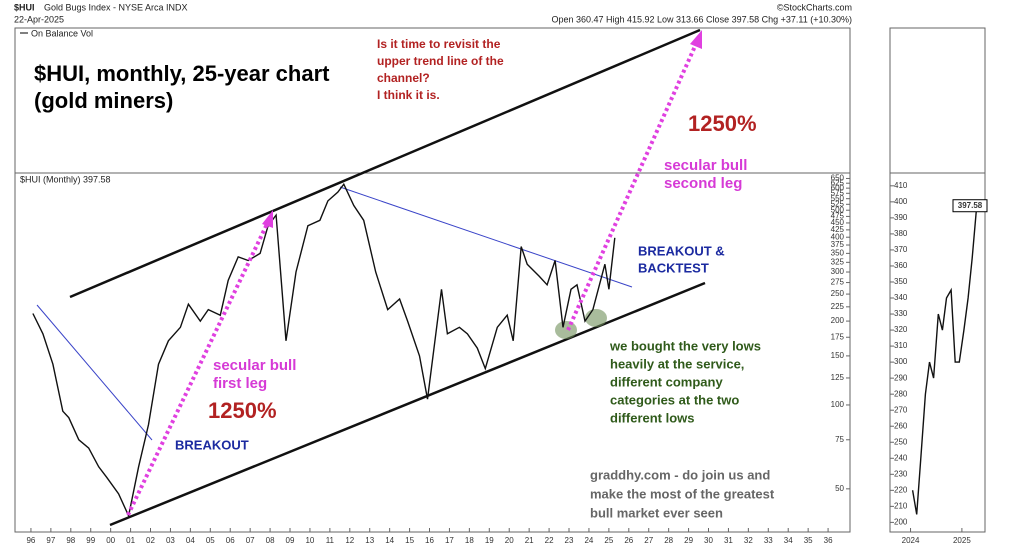  What do you see at coordinates (674, 399) in the screenshot?
I see `annotation-bought: categories at the two` at bounding box center [674, 399].